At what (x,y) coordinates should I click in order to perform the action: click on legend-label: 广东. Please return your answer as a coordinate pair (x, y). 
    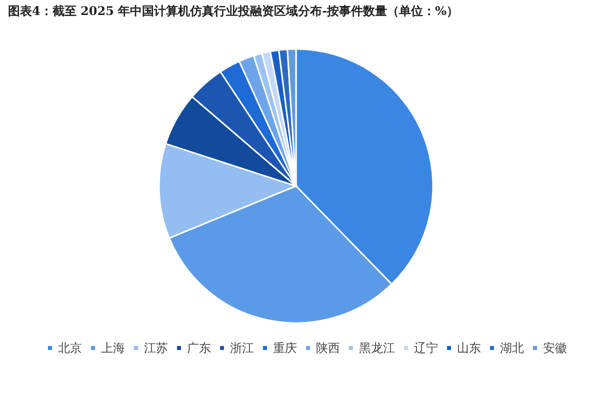
    Looking at the image, I should click on (199, 348).